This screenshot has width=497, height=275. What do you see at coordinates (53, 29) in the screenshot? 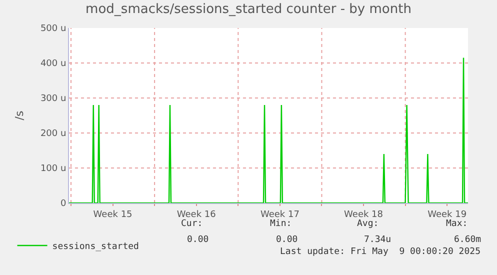
I see `y-tick-label: 500 u` at bounding box center [53, 29].